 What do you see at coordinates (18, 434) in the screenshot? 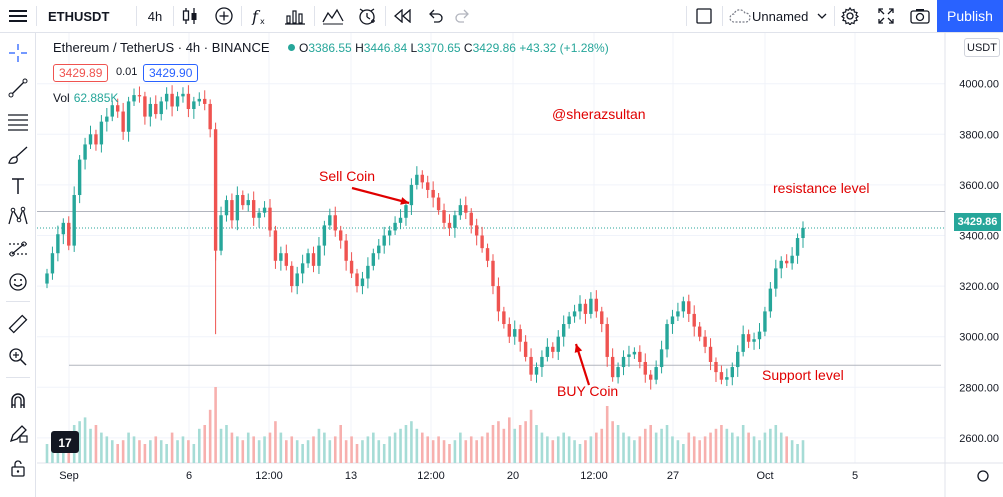
I see `stay-in-drawing-mode-icon` at bounding box center [18, 434].